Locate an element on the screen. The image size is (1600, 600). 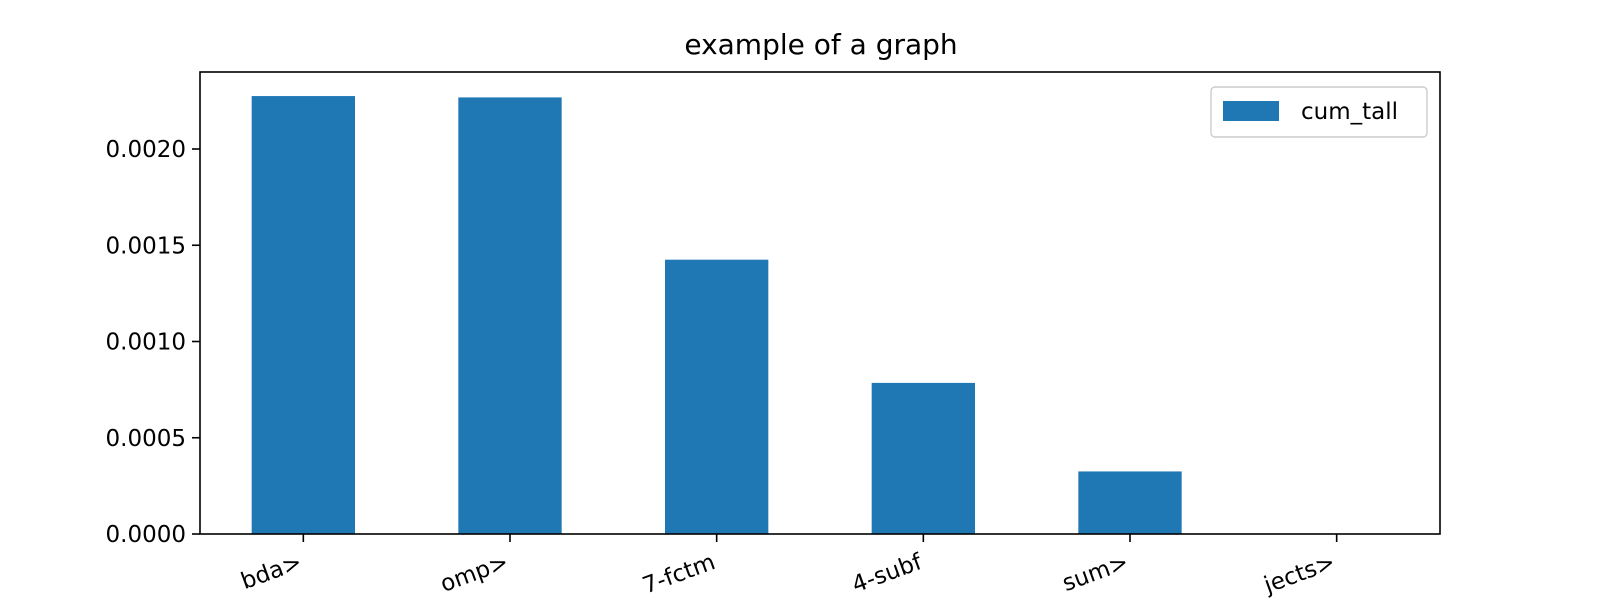
x-axis: bda> omp> 7-fctm 4-subf sum> jects> is located at coordinates (788, 566).